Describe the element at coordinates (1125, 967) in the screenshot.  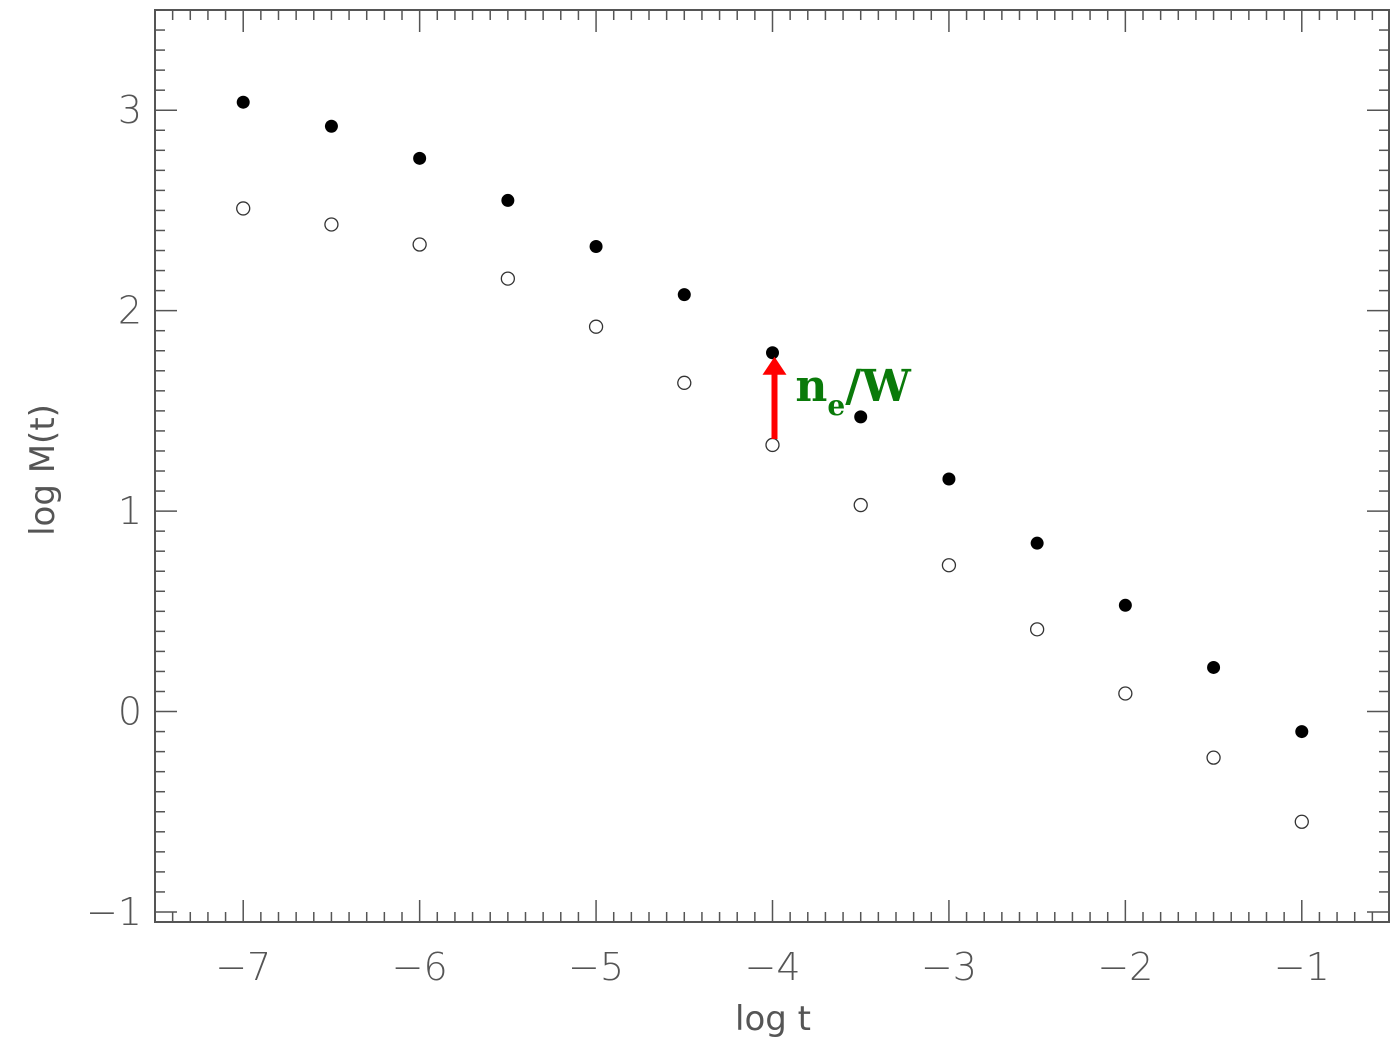
I see `x-tick-label: −2` at that location.